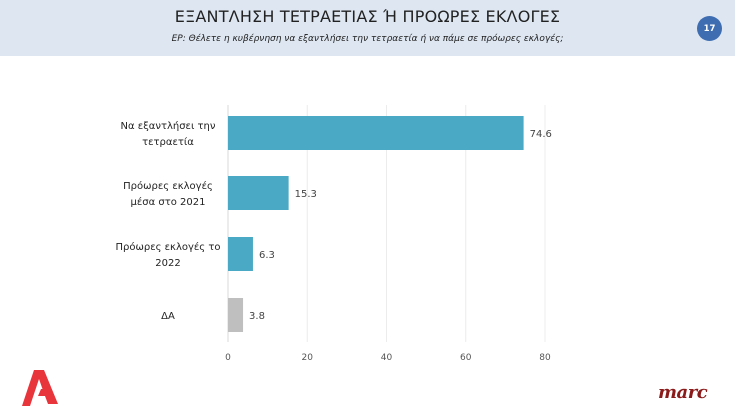  What do you see at coordinates (387, 358) in the screenshot?
I see `x-tick-label: 40` at bounding box center [387, 358].